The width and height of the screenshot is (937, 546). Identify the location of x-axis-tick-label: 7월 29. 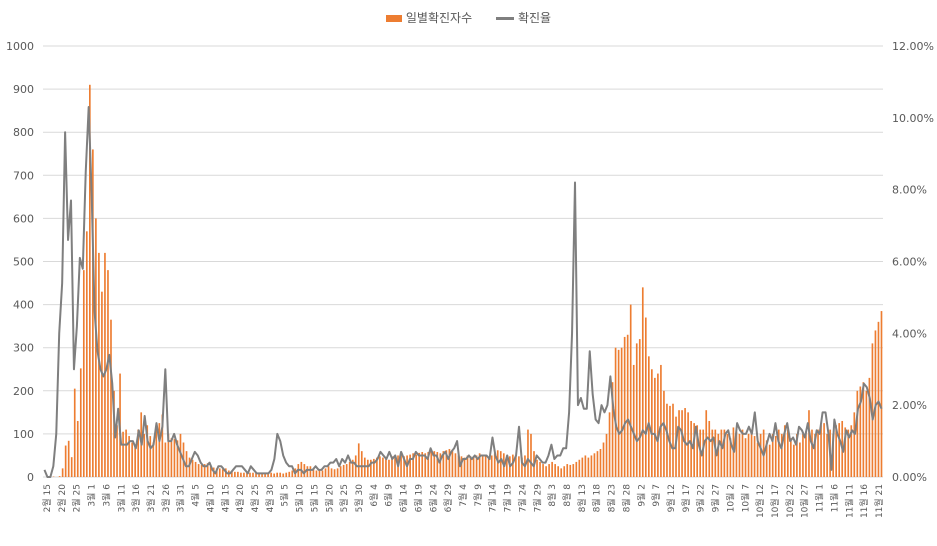
(537, 498).